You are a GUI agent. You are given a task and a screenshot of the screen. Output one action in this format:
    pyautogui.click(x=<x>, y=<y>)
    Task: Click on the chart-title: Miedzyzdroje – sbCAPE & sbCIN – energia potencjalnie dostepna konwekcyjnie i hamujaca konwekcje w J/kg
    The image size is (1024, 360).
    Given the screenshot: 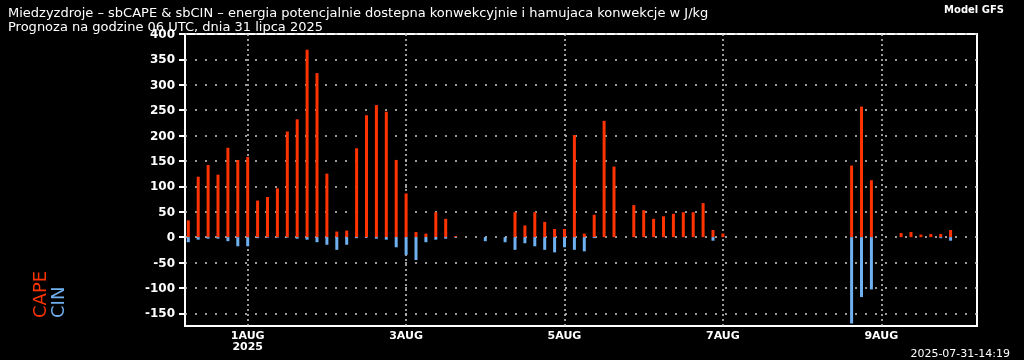 What is the action you would take?
    pyautogui.click(x=358, y=12)
    